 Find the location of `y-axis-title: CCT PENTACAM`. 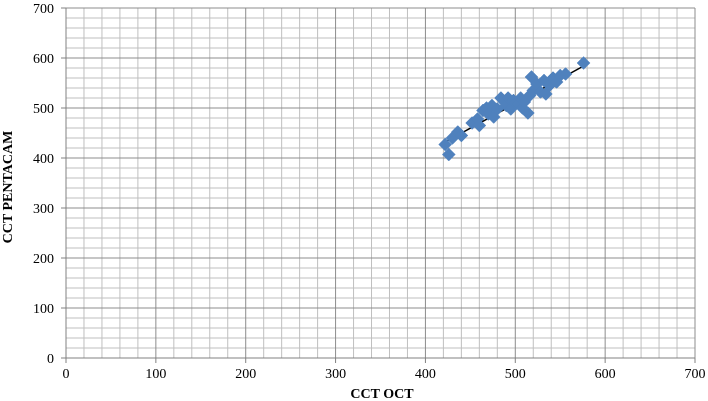

y-axis-title: CCT PENTACAM is located at coordinates (8, 187).